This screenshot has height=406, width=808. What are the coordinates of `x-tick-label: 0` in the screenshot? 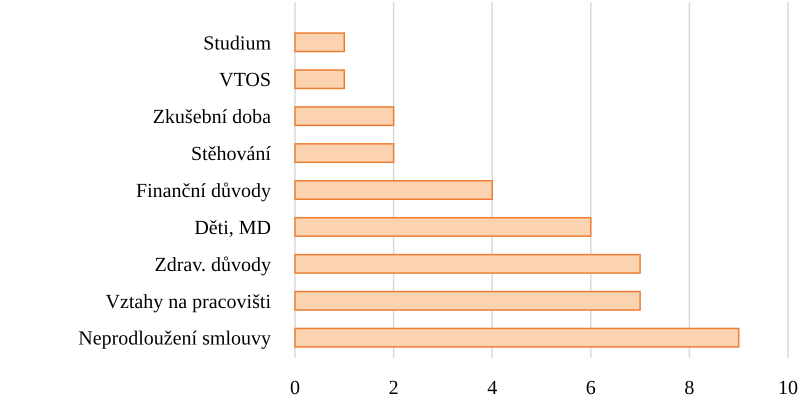 It's located at (295, 388).